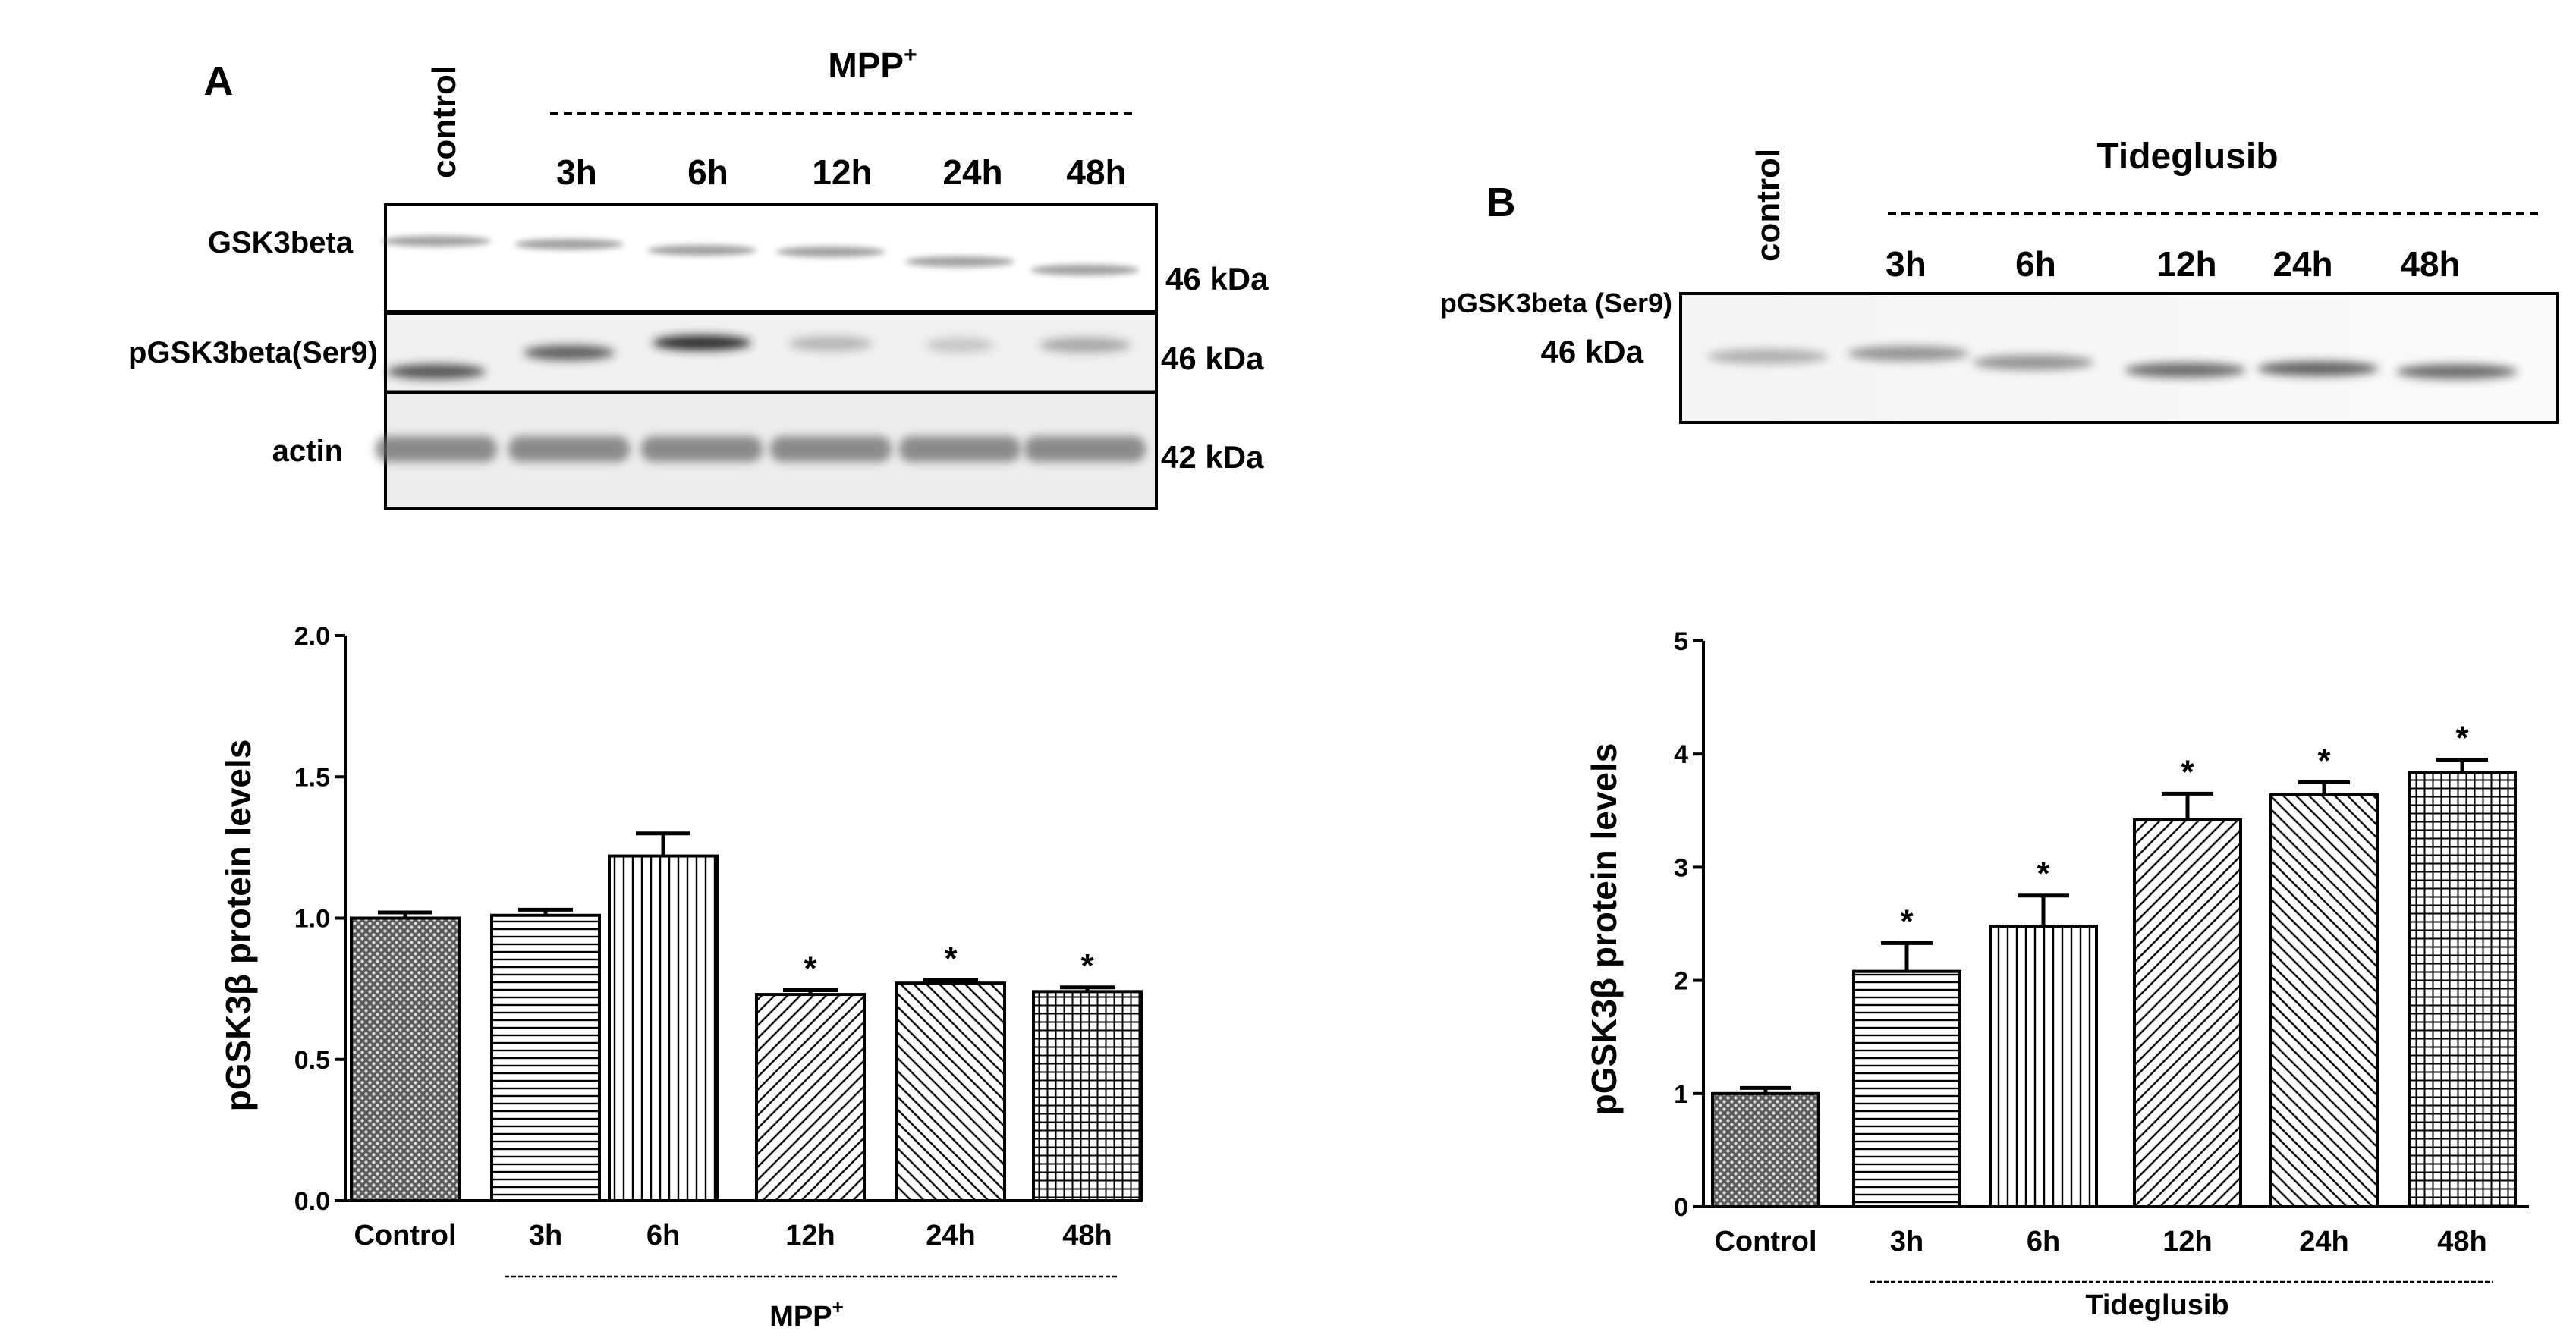 The image size is (2576, 1341). Describe the element at coordinates (707, 172) in the screenshot. I see `panel-a-lane-label: 6h` at that location.